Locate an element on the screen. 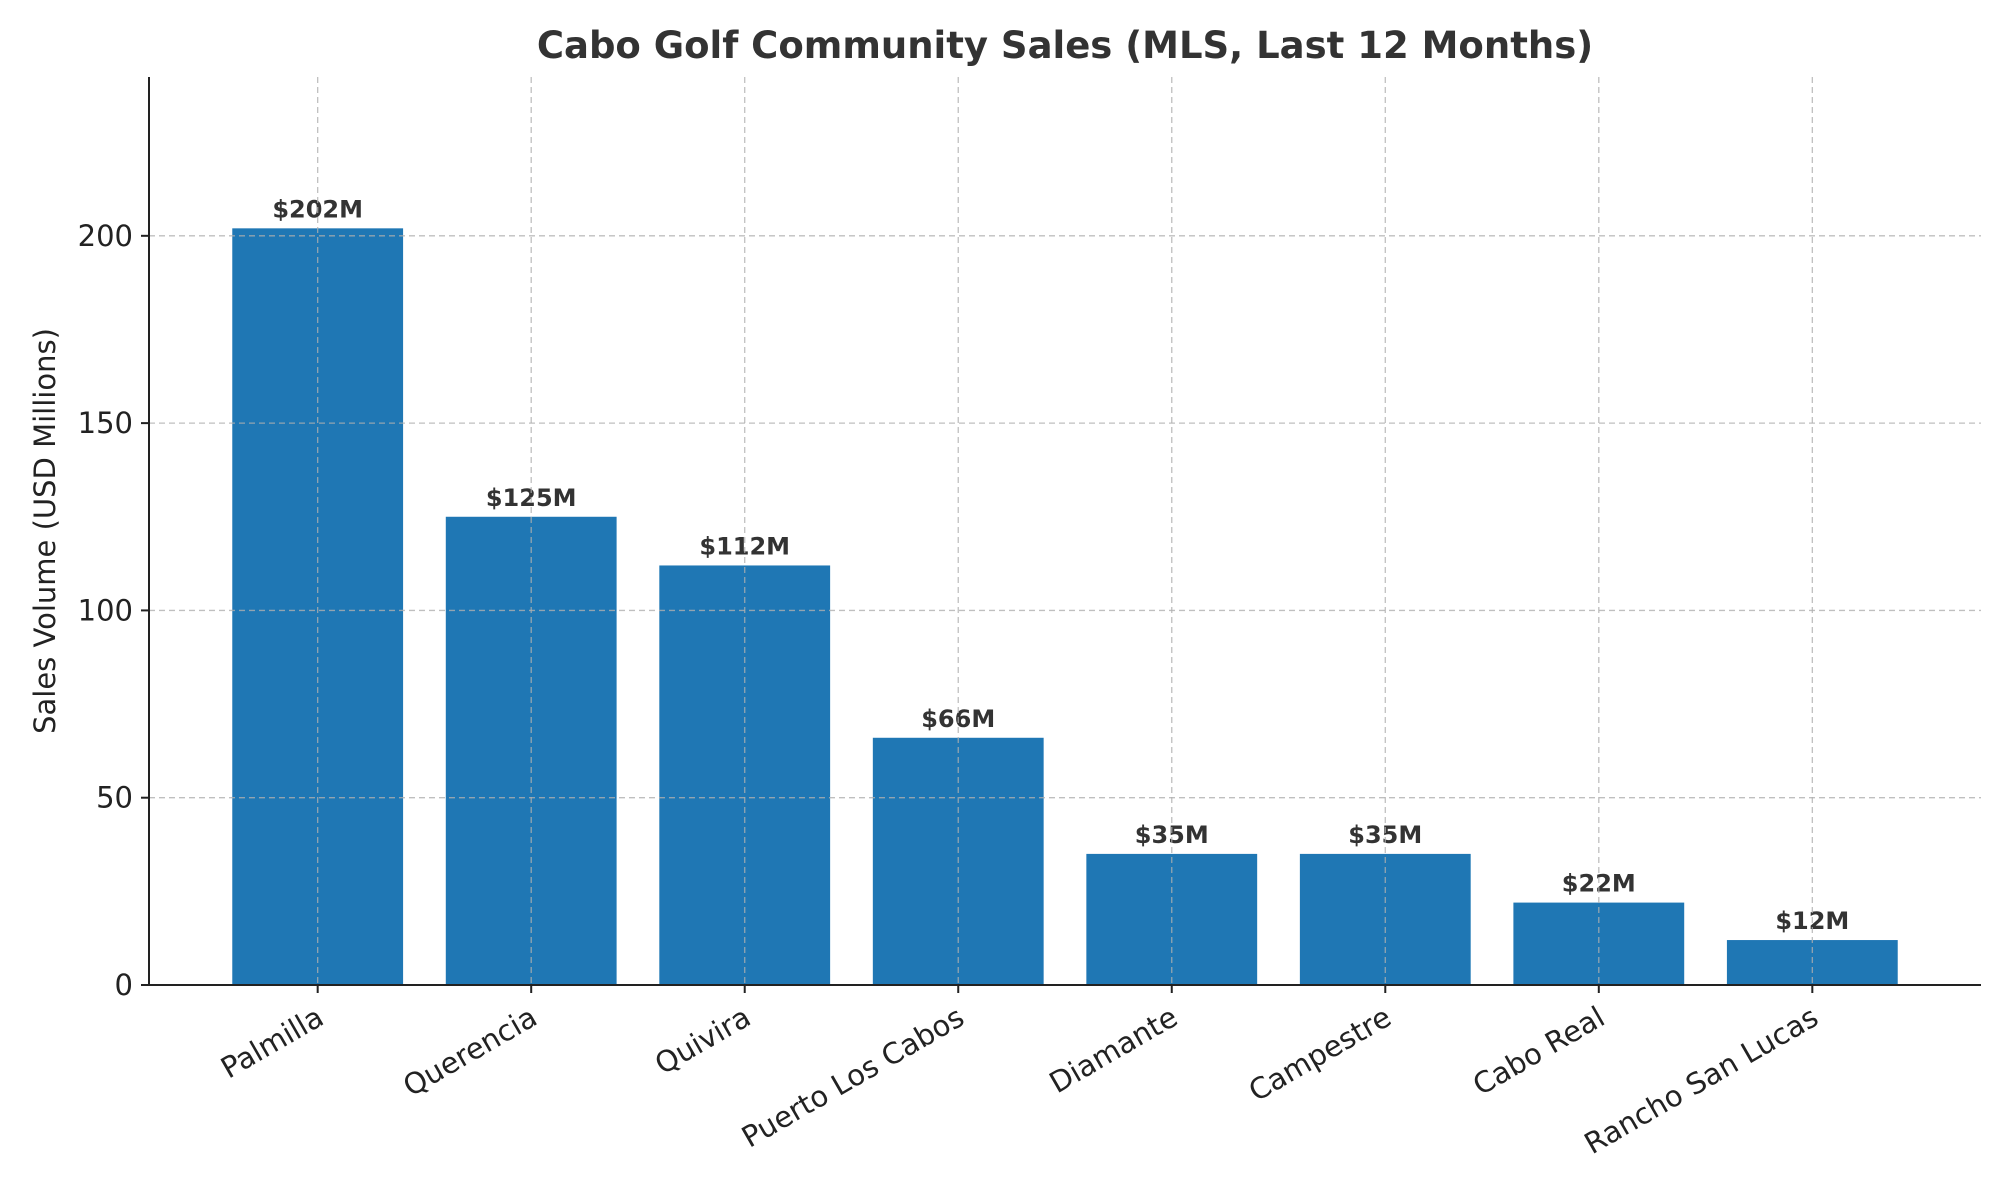 Image resolution: width=2000 pixels, height=1200 pixels. x-tick-label: Rancho San Lucas is located at coordinates (1701, 1080).